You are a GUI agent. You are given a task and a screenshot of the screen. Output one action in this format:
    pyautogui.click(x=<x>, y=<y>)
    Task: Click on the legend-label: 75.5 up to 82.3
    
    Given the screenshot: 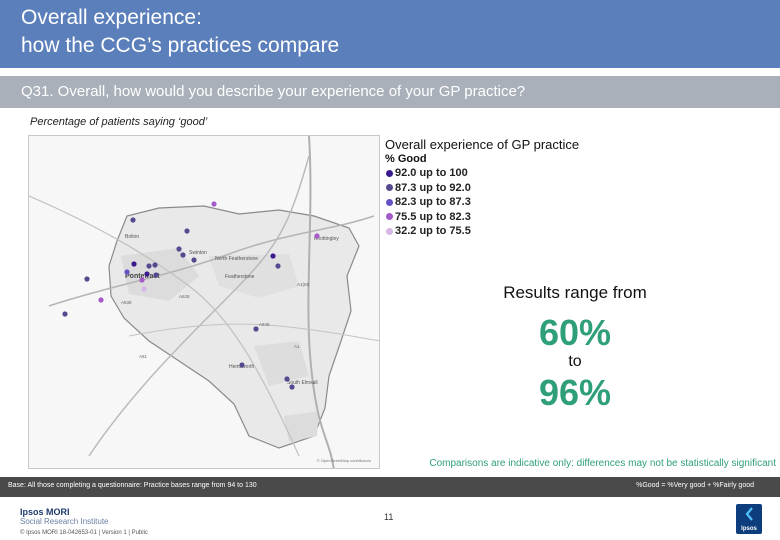 What is the action you would take?
    pyautogui.click(x=433, y=216)
    